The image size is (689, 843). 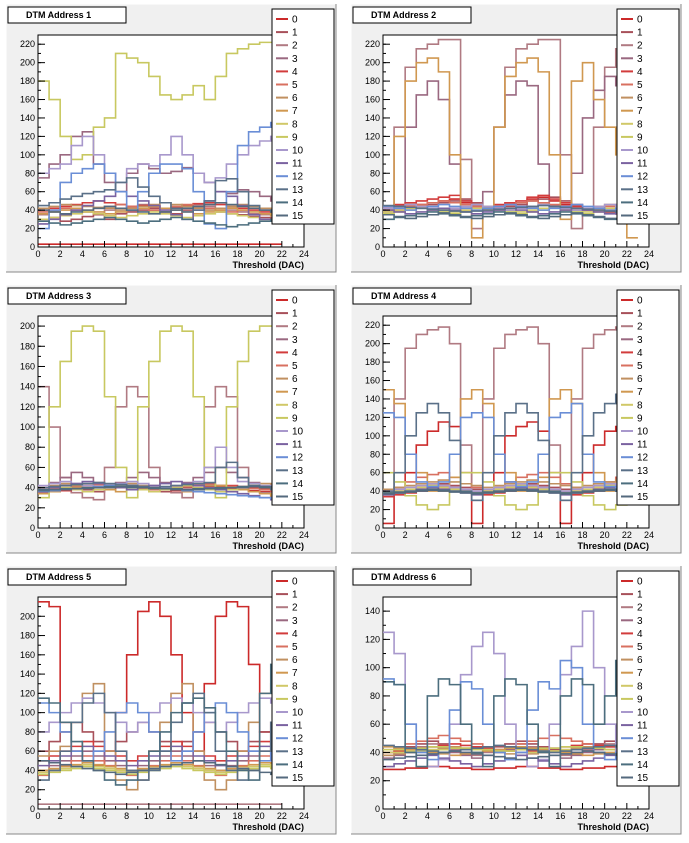 What do you see at coordinates (27, 366) in the screenshot?
I see `y-tick-label: 160` at bounding box center [27, 366].